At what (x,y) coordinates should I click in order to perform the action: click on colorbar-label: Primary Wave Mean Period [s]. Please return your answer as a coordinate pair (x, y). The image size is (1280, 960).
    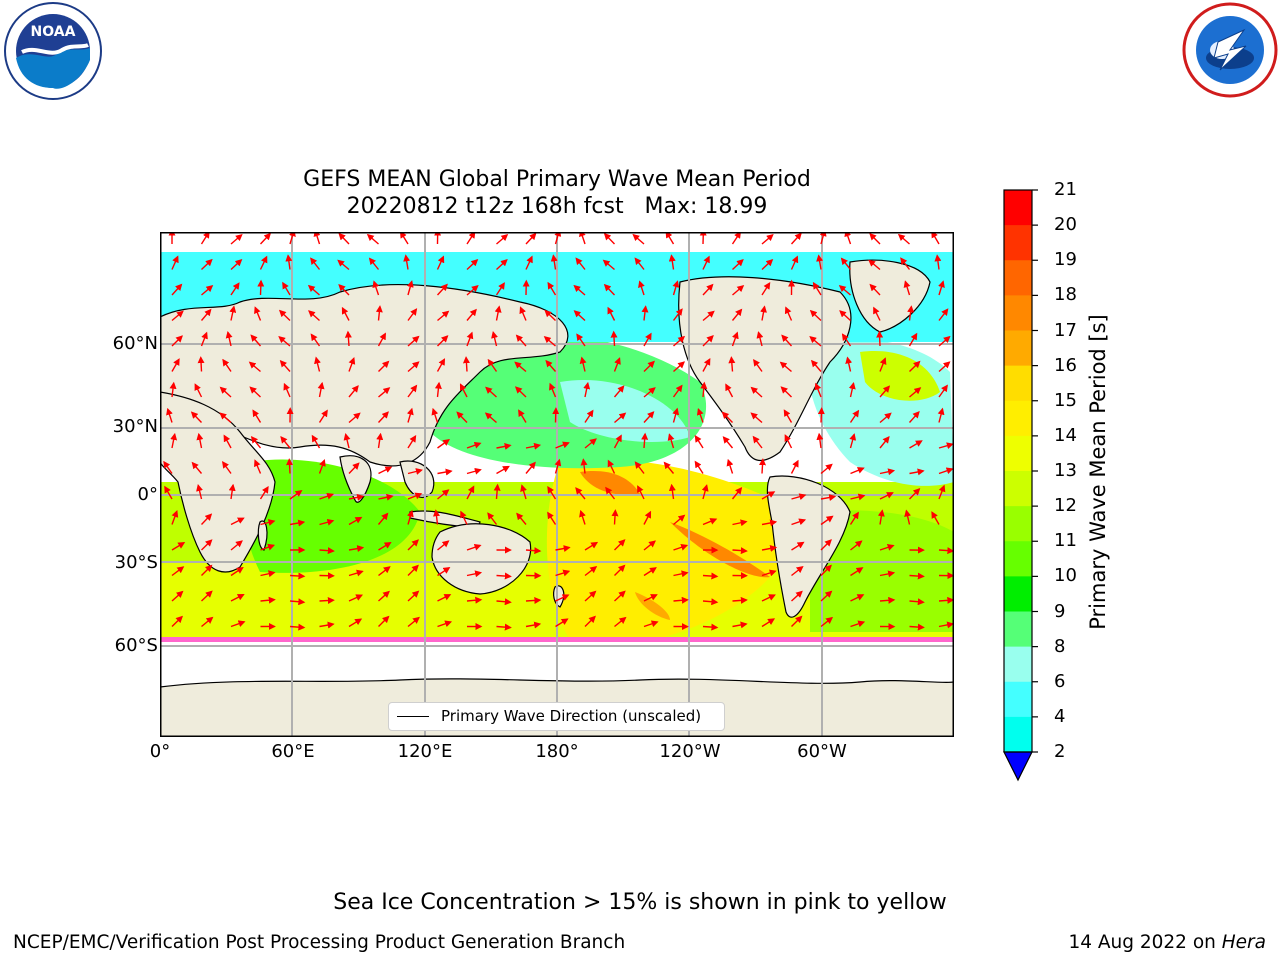
    Looking at the image, I should click on (1098, 472).